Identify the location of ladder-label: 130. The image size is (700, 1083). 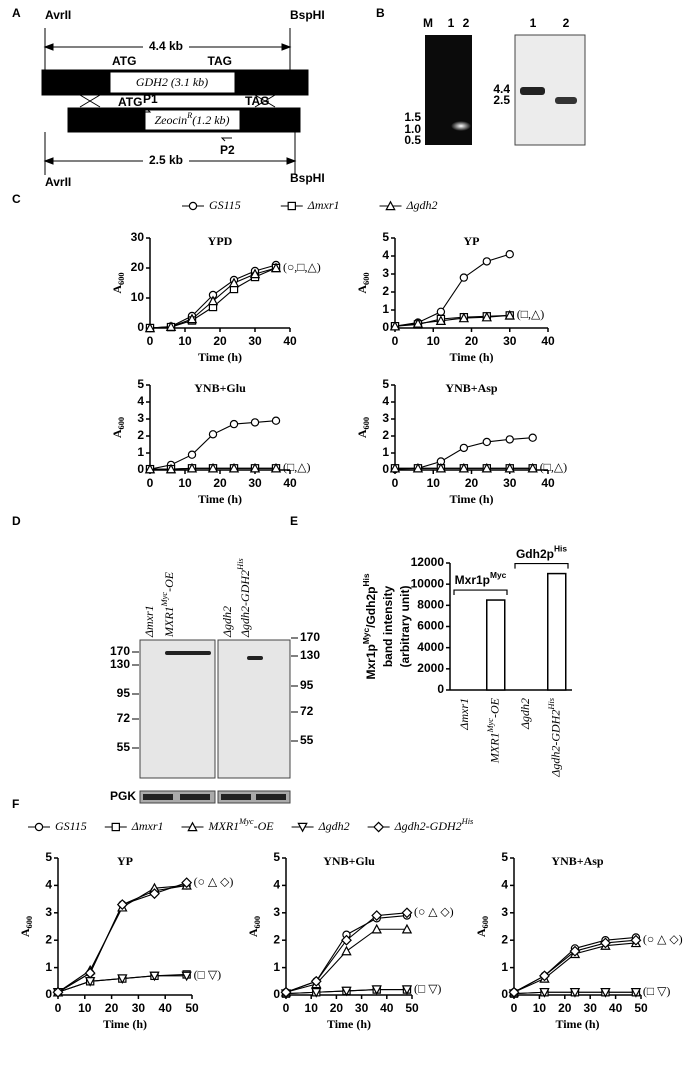
(120, 664).